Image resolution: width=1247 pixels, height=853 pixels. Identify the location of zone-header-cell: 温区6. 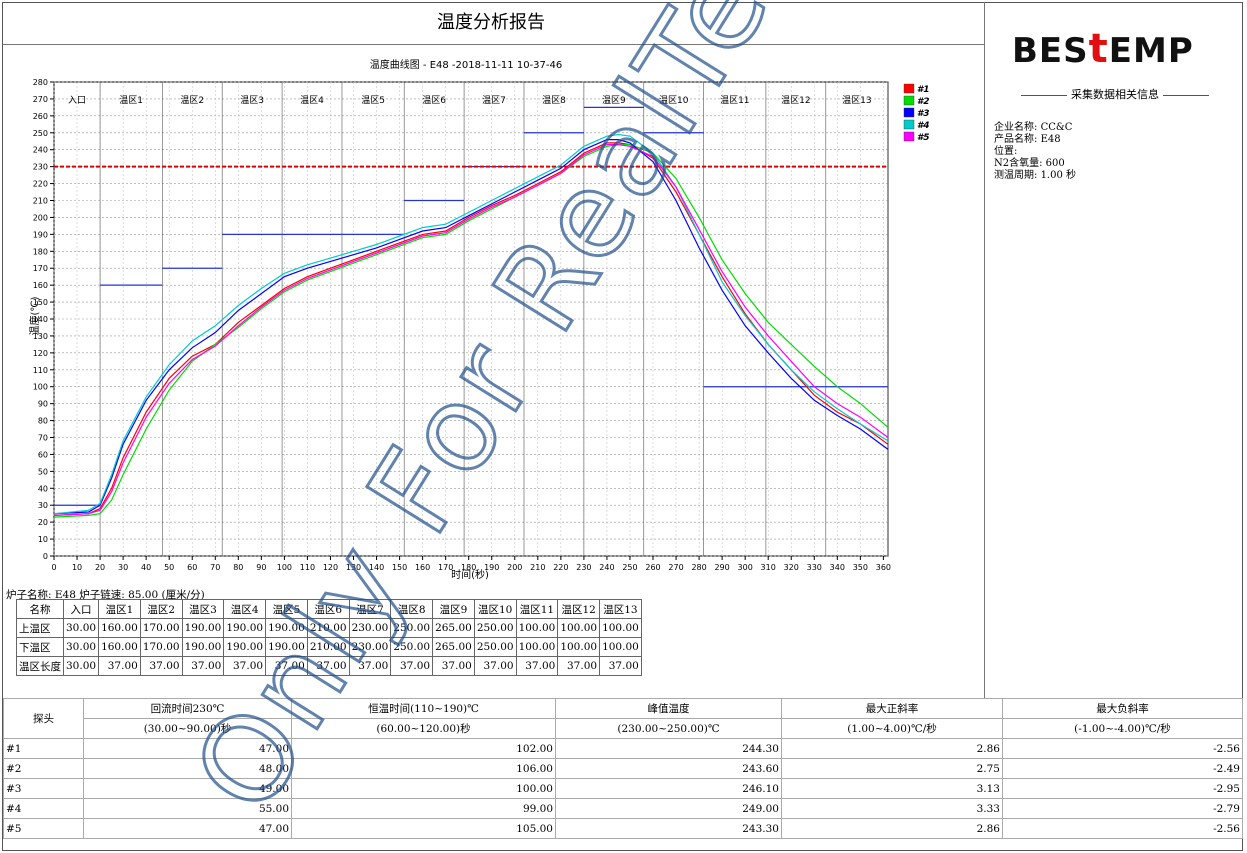
(328, 609).